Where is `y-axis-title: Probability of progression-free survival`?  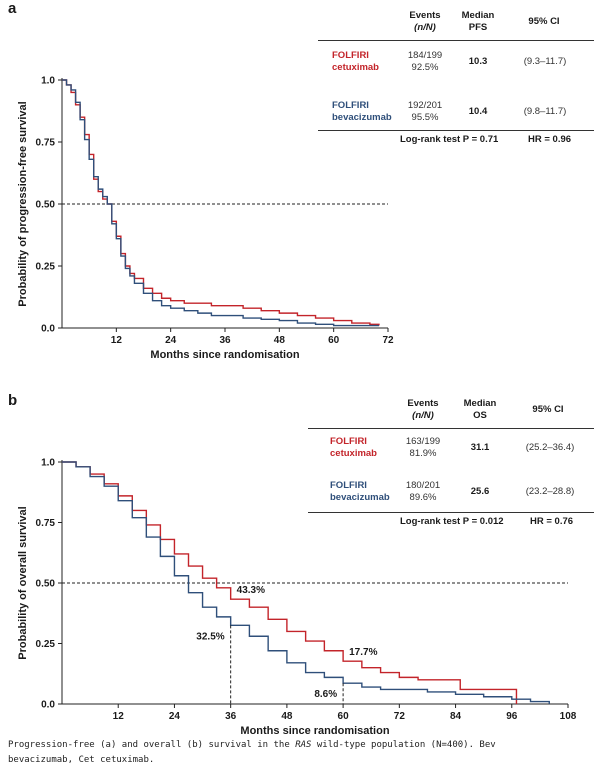
y-axis-title: Probability of progression-free survival is located at coordinates (23, 203).